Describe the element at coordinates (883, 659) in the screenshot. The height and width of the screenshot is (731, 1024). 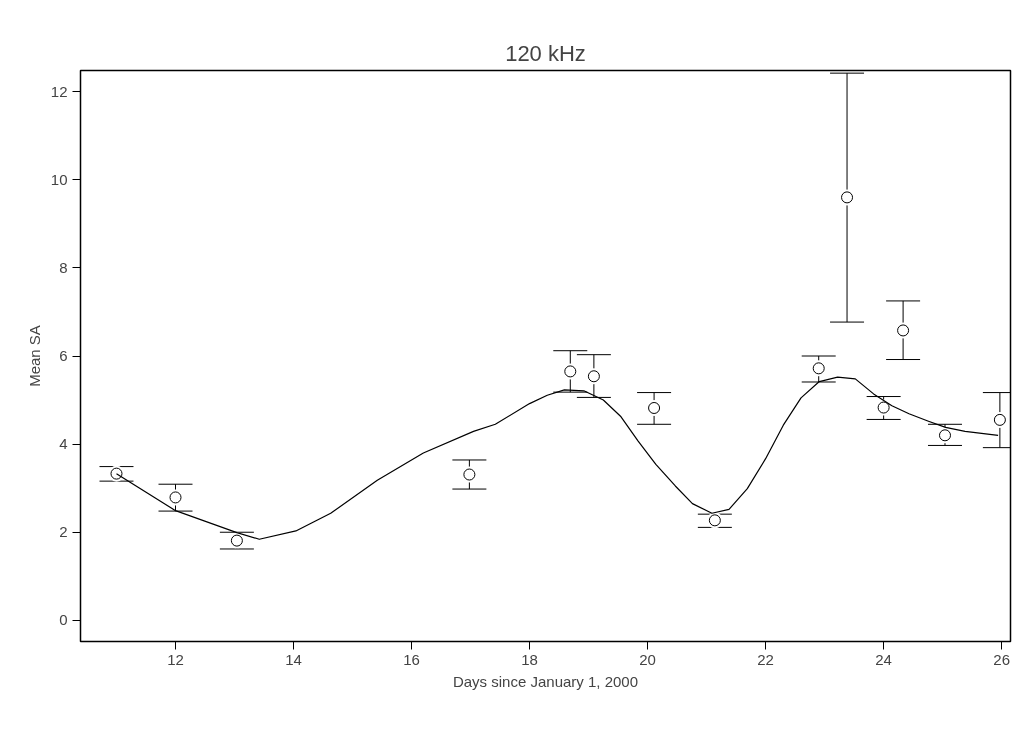
I see `x-tick-label: 24` at that location.